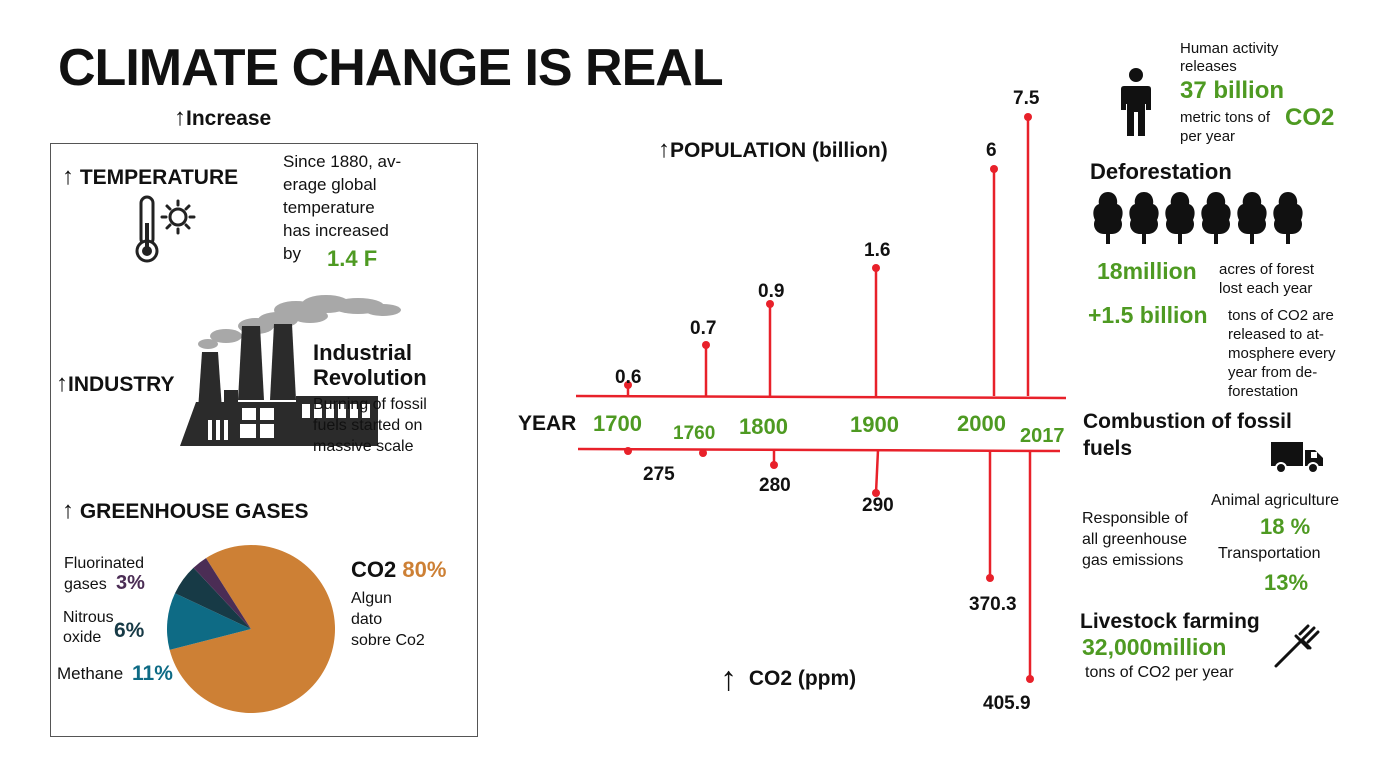 Image resolution: width=1400 pixels, height=764 pixels. I want to click on co2-axis-label: ↑ CO2 (ppm), so click(788, 679).